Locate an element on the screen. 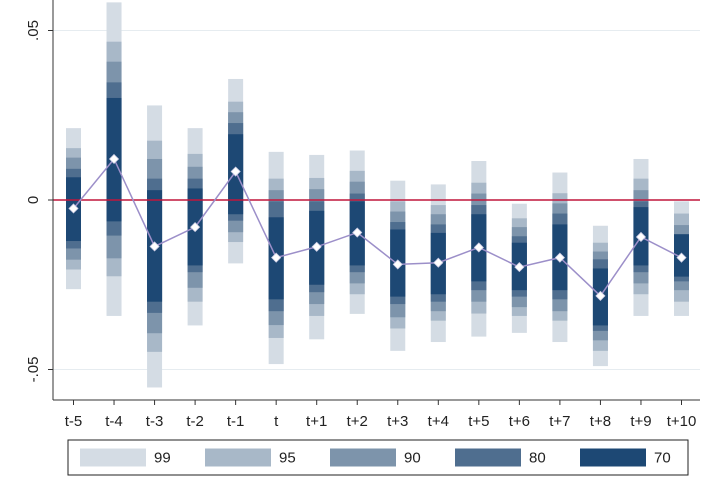 The image size is (720, 480). x-tick-label: t+8 is located at coordinates (600, 421).